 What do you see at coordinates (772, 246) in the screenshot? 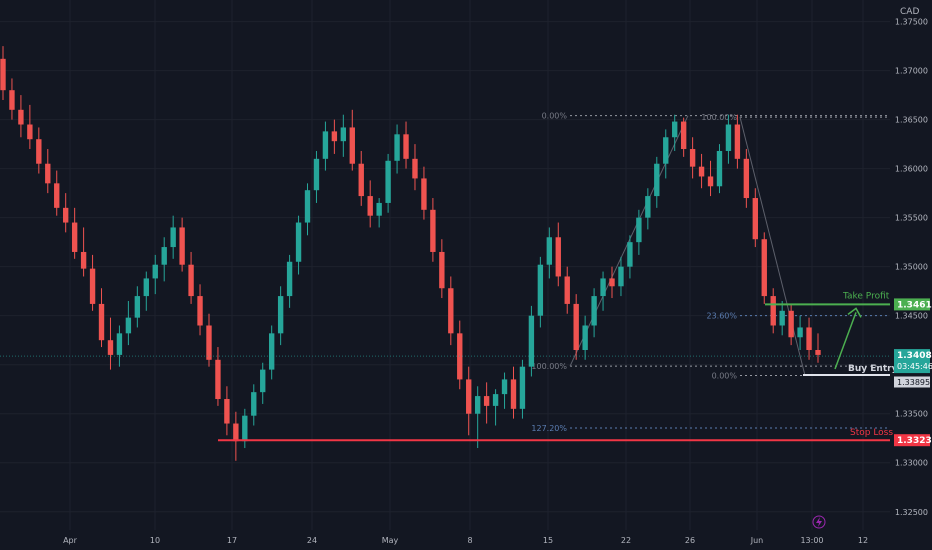
I see `fib-trendline` at bounding box center [772, 246].